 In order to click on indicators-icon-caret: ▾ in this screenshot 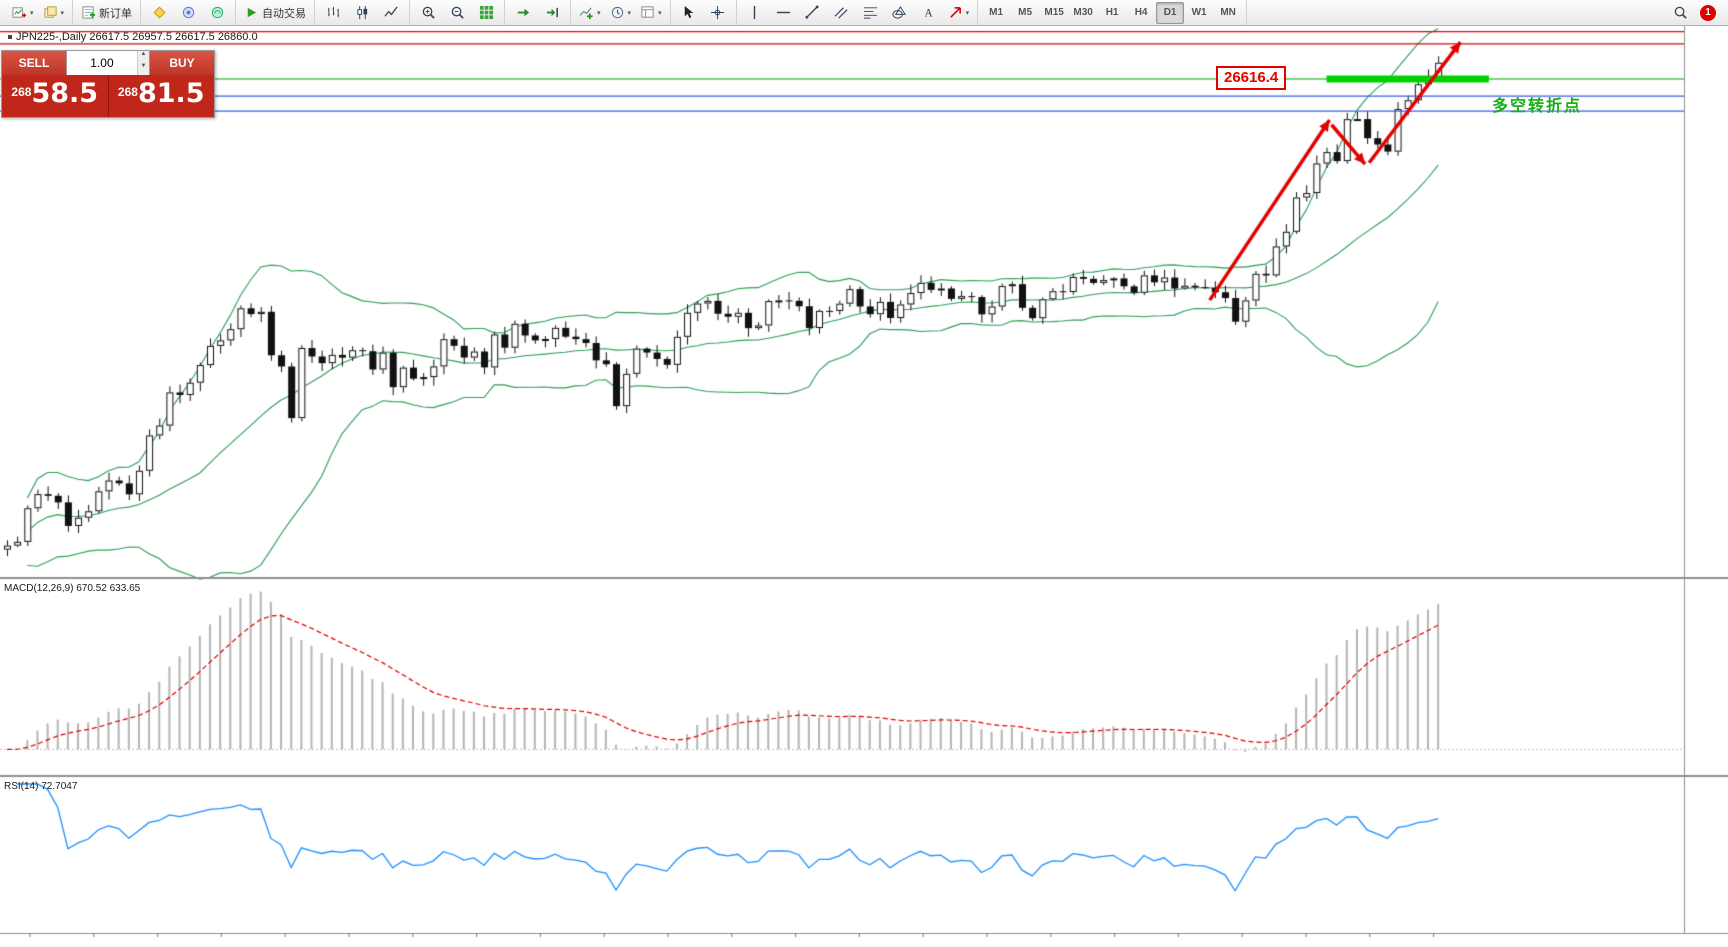, I will do `click(599, 13)`.